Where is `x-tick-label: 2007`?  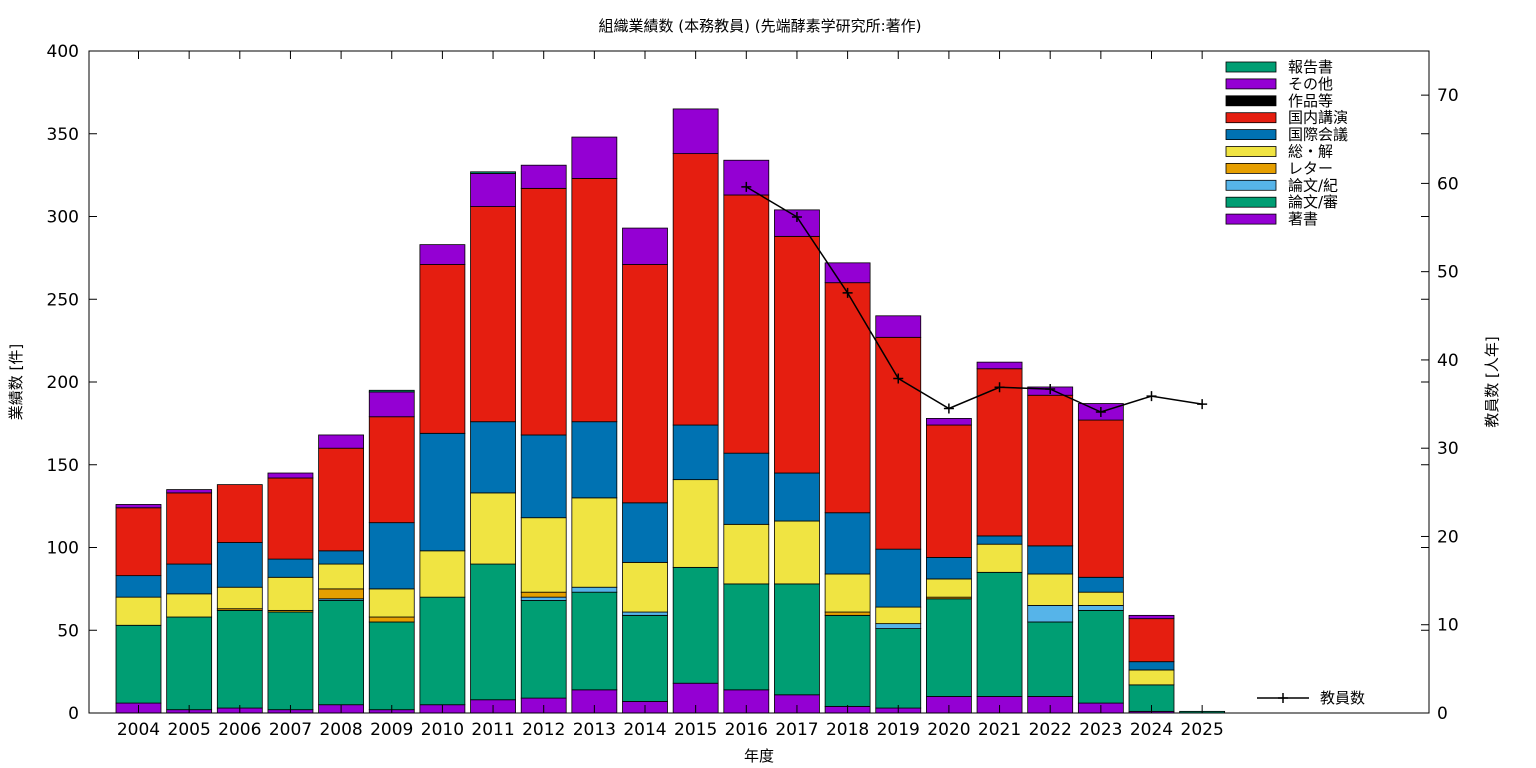 x-tick-label: 2007 is located at coordinates (290, 730).